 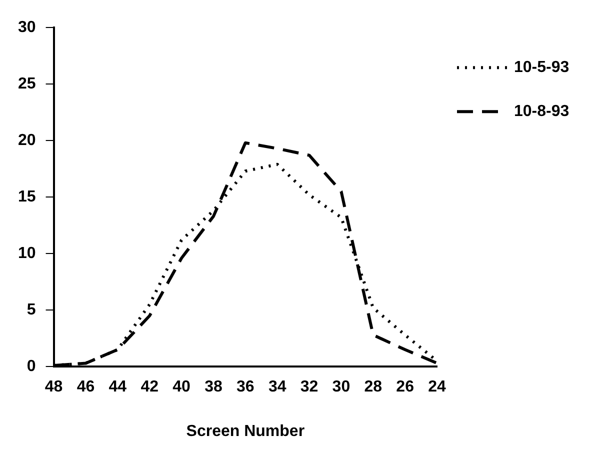 What do you see at coordinates (405, 387) in the screenshot?
I see `x-tick-label: 26` at bounding box center [405, 387].